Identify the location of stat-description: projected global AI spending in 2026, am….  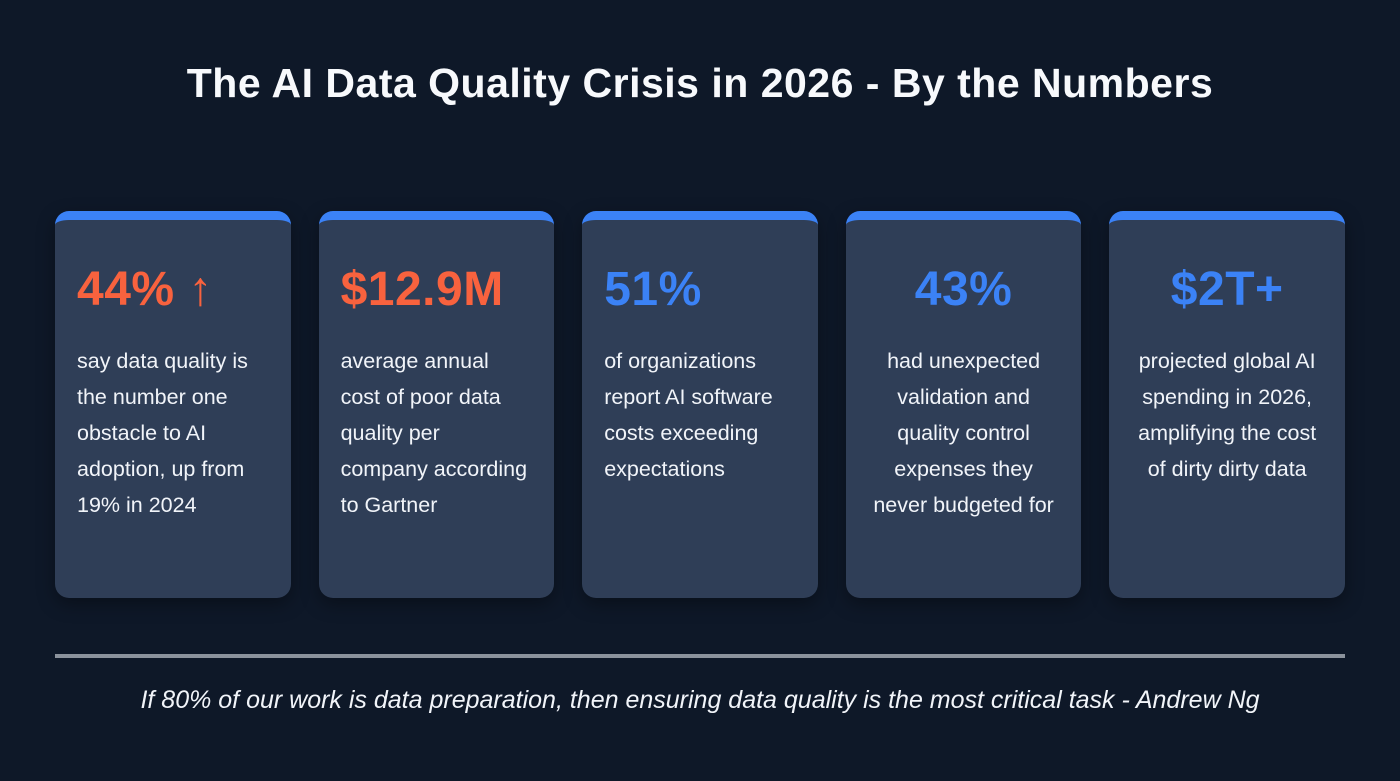
(1227, 415).